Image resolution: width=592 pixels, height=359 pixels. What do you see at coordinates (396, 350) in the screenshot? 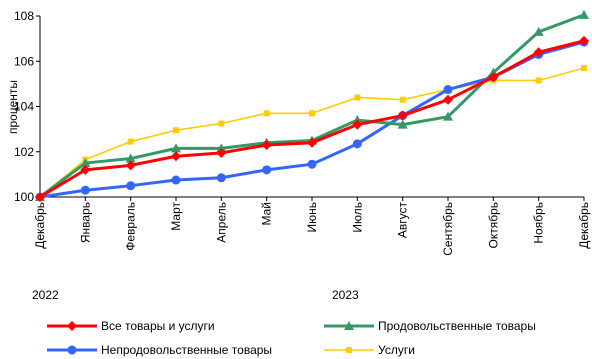
I see `legend-label: Услуги` at bounding box center [396, 350].